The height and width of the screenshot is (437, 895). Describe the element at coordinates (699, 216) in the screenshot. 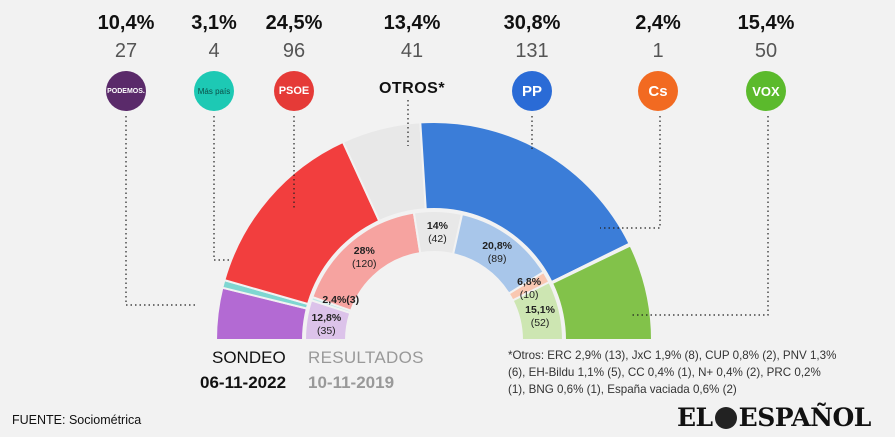

I see `leader-line-vox` at that location.